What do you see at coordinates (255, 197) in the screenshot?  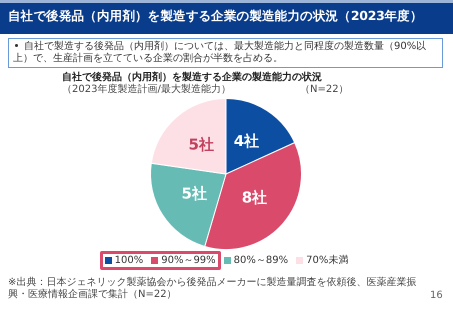 I see `data-label: 8社` at bounding box center [255, 197].